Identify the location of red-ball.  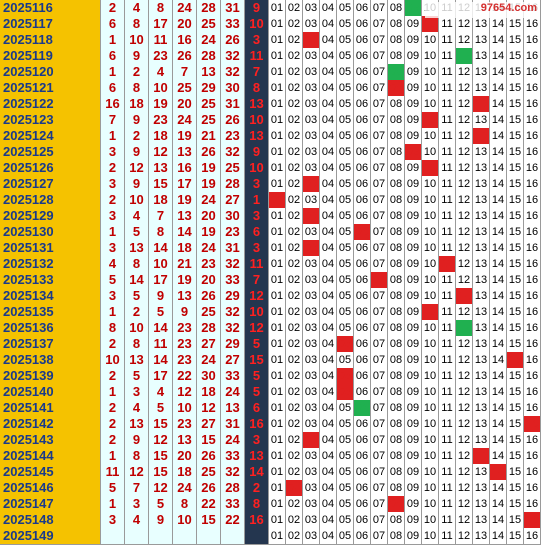
(185, 536).